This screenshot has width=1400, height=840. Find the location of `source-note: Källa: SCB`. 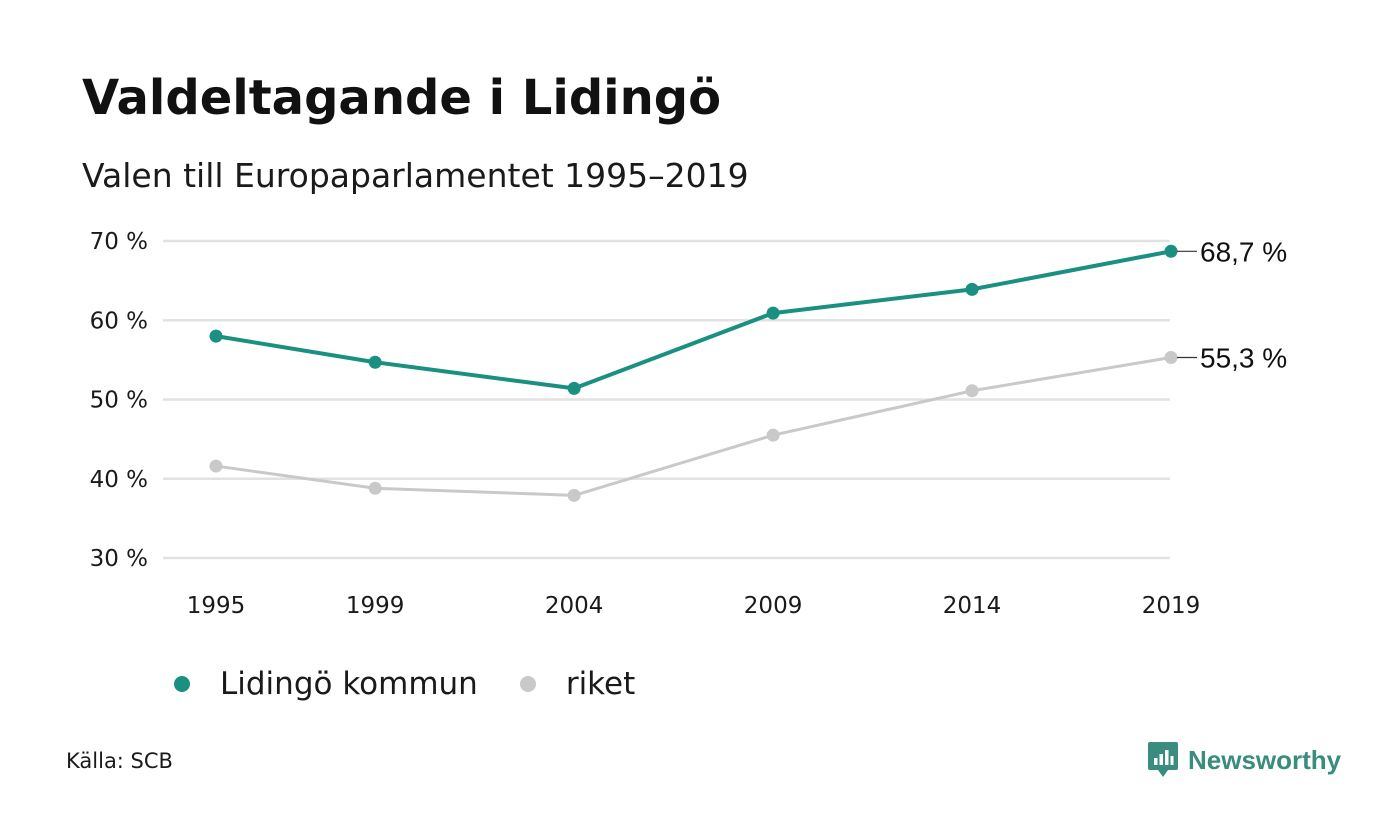

source-note: Källa: SCB is located at coordinates (119, 761).